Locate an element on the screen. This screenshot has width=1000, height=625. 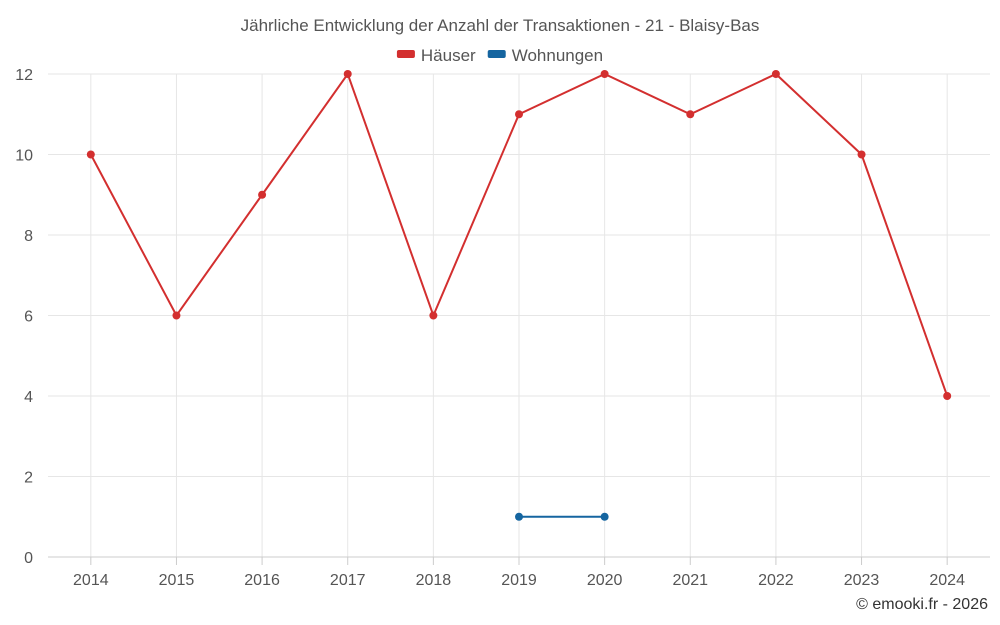
y-axis: 0 2 4 6 8 10 12 is located at coordinates (24, 317).